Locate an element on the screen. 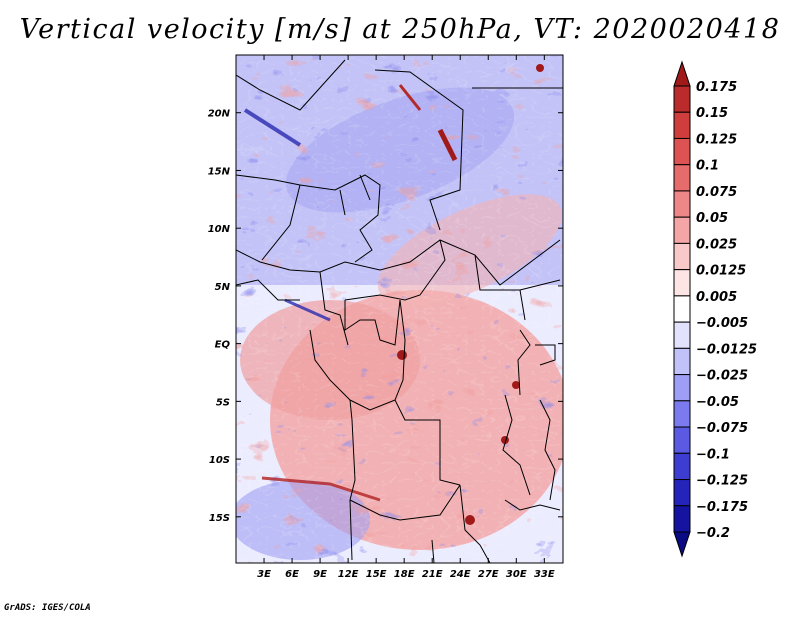  colorbar-label: 0.15 is located at coordinates (712, 113).